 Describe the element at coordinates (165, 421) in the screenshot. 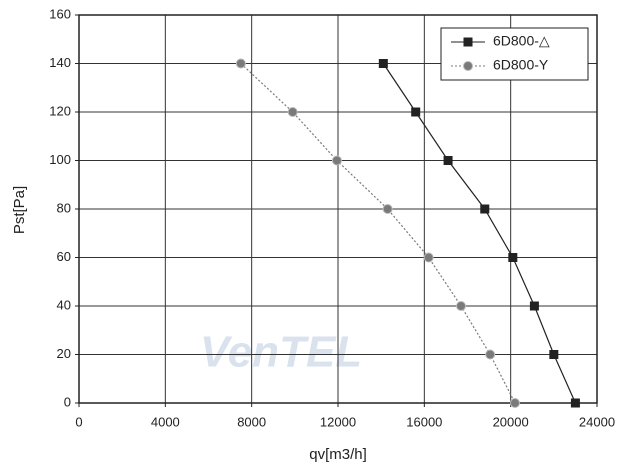

I see `x-tick-label: 4000` at that location.